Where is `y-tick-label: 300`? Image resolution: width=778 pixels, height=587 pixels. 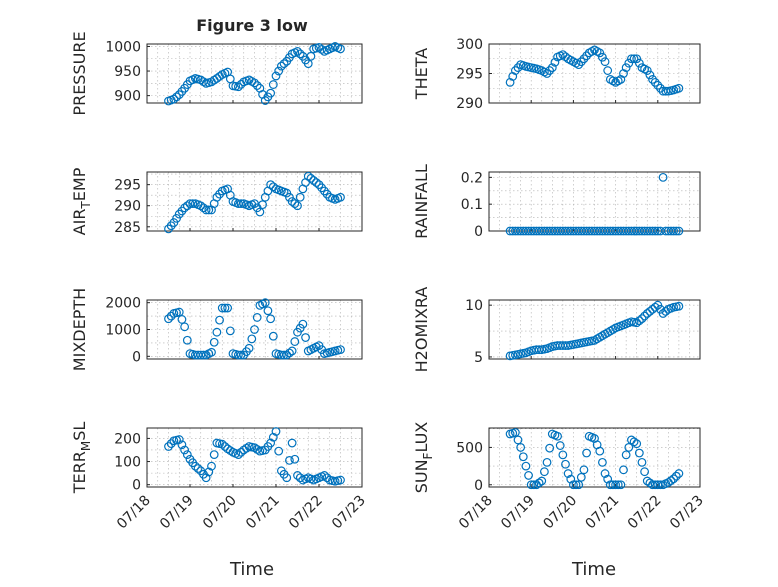
y-tick-label: 300 is located at coordinates (469, 45).